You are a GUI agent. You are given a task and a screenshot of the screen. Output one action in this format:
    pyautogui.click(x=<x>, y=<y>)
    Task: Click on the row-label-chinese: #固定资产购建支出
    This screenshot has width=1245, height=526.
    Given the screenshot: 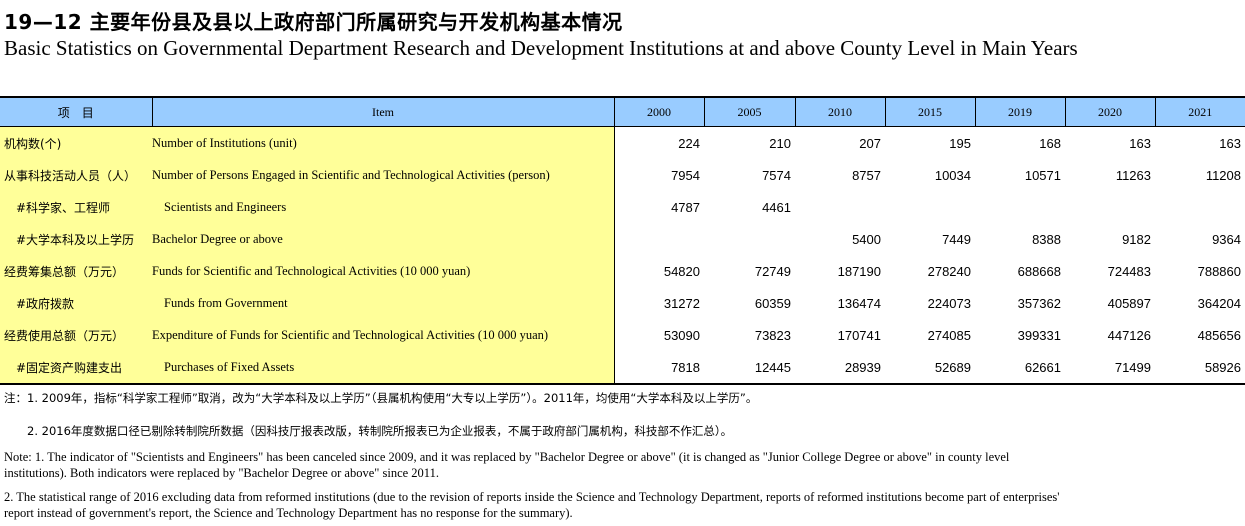 What is the action you would take?
    pyautogui.click(x=76, y=368)
    